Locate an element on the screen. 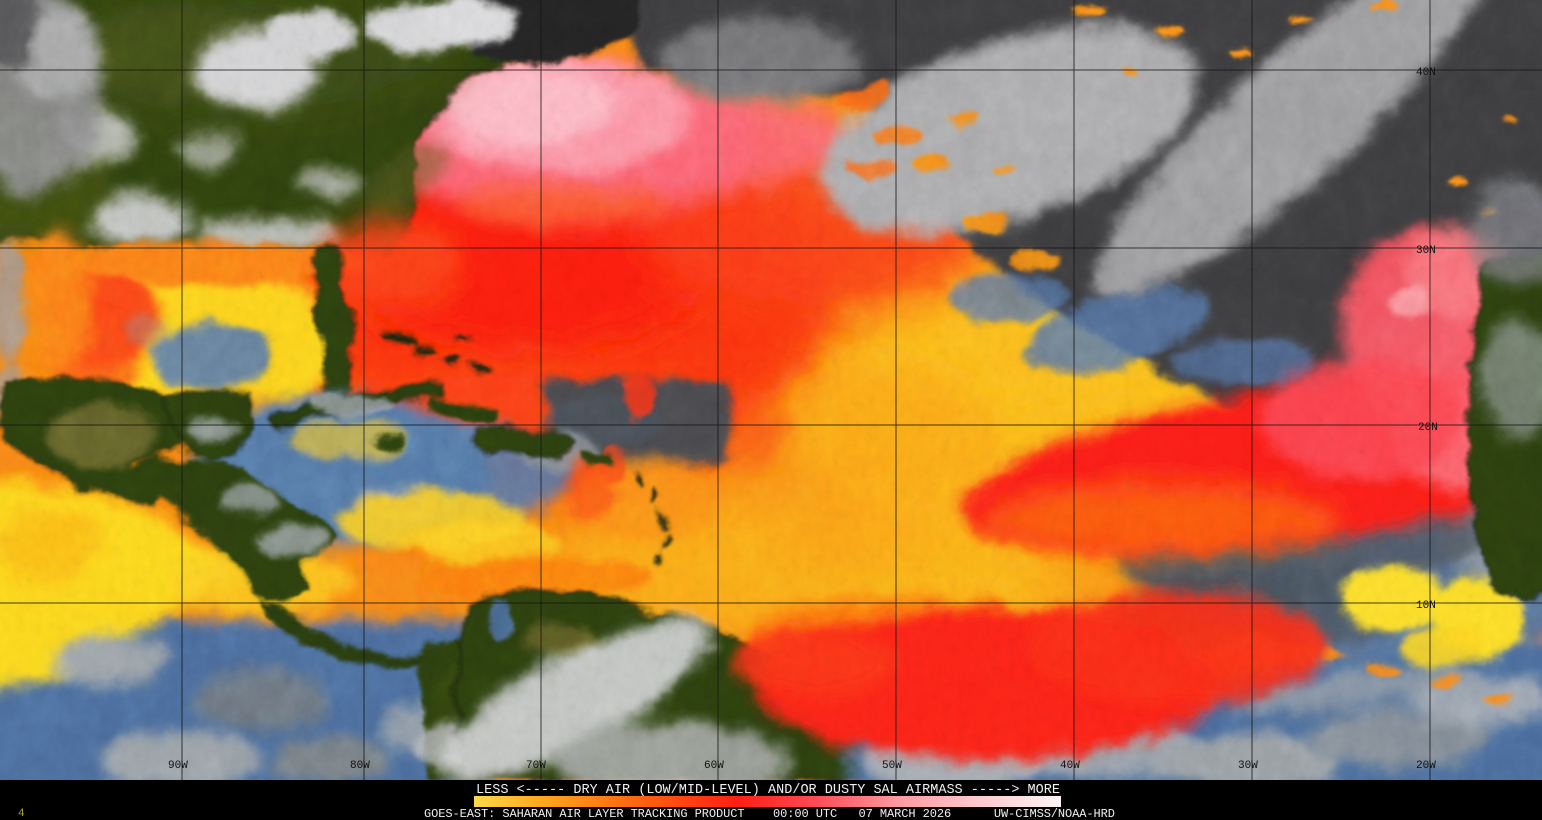 This screenshot has width=1542, height=820. svg-text: 70W is located at coordinates (536, 766).